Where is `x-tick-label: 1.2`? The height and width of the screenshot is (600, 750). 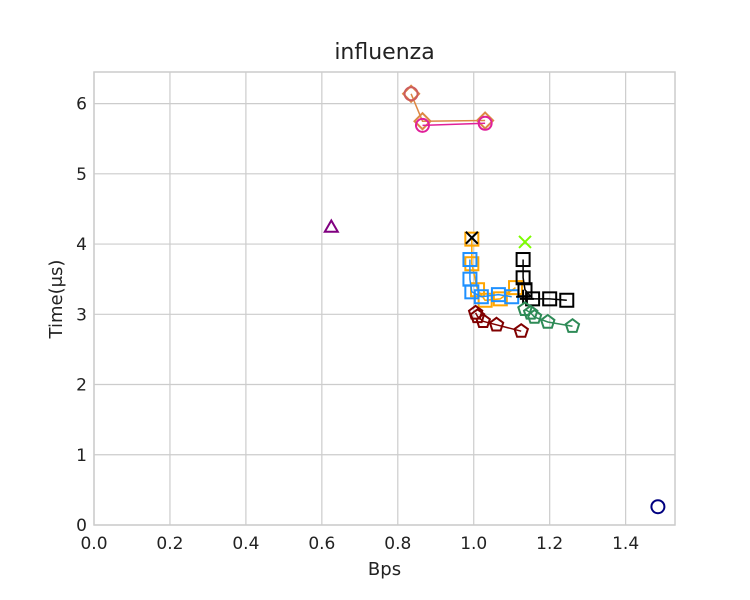 x-tick-label: 1.2 is located at coordinates (549, 544).